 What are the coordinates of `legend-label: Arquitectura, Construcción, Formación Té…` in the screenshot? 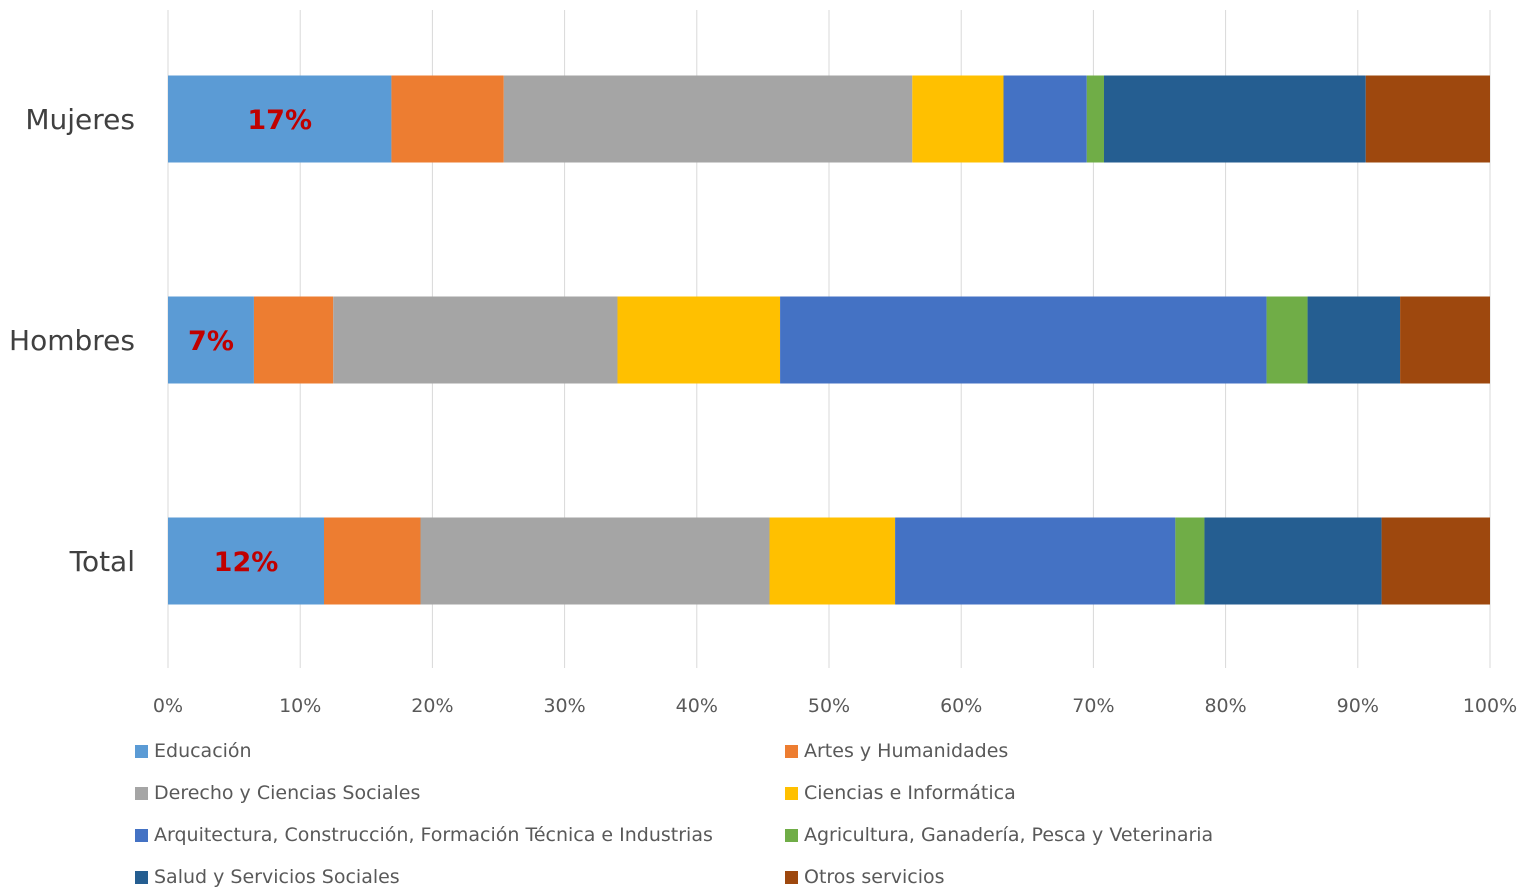 It's located at (433, 835).